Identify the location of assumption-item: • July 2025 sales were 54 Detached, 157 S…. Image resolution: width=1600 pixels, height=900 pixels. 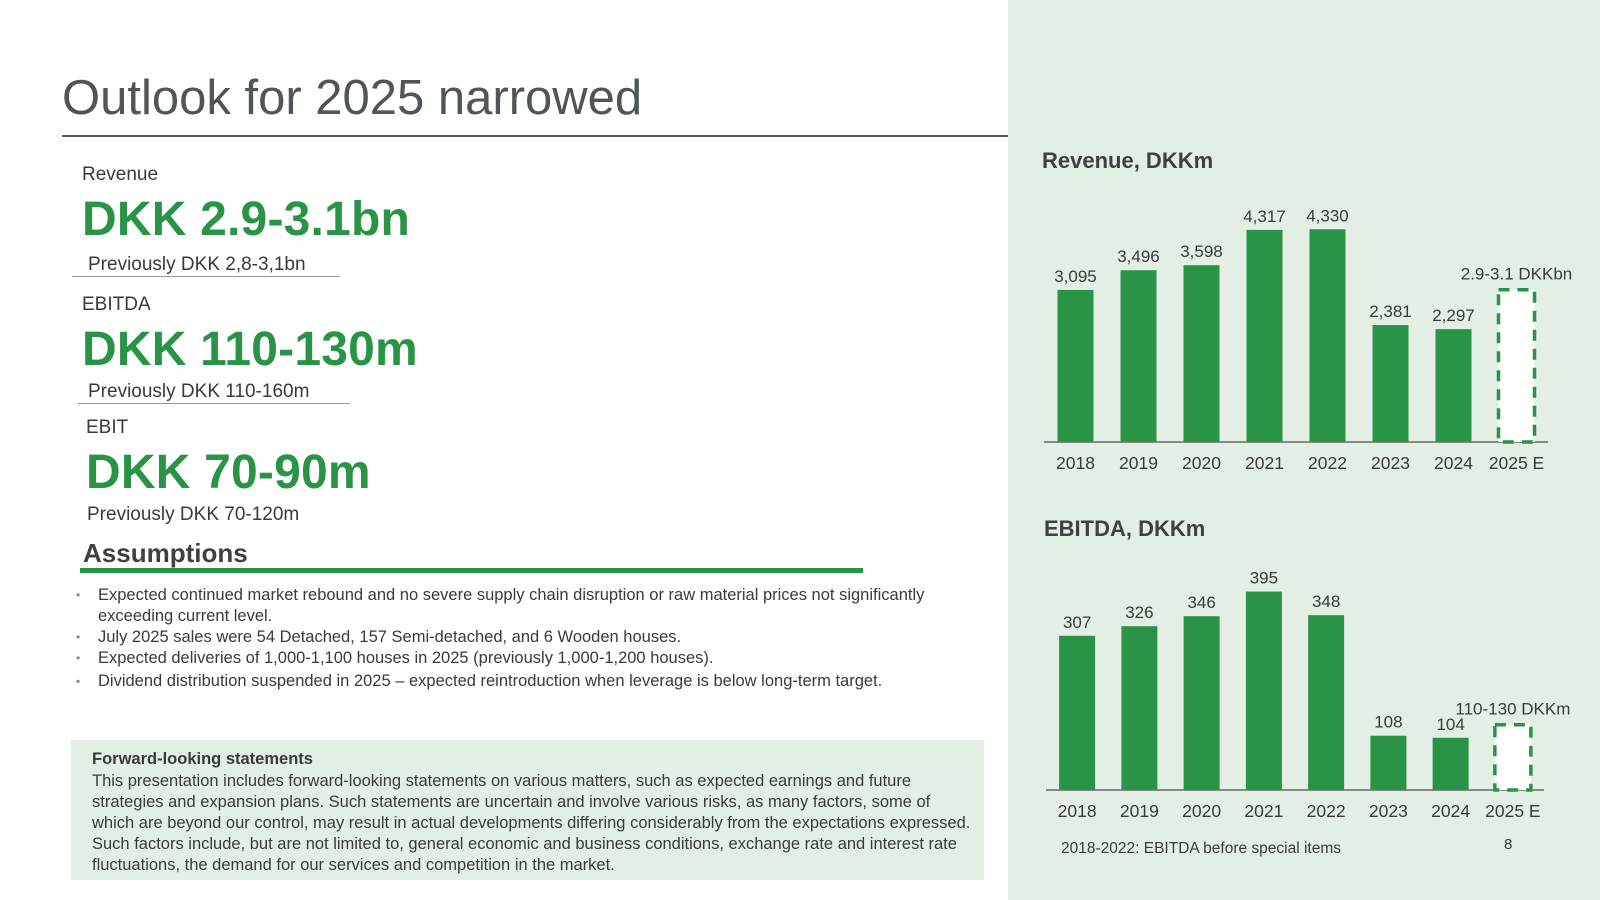
(534, 637).